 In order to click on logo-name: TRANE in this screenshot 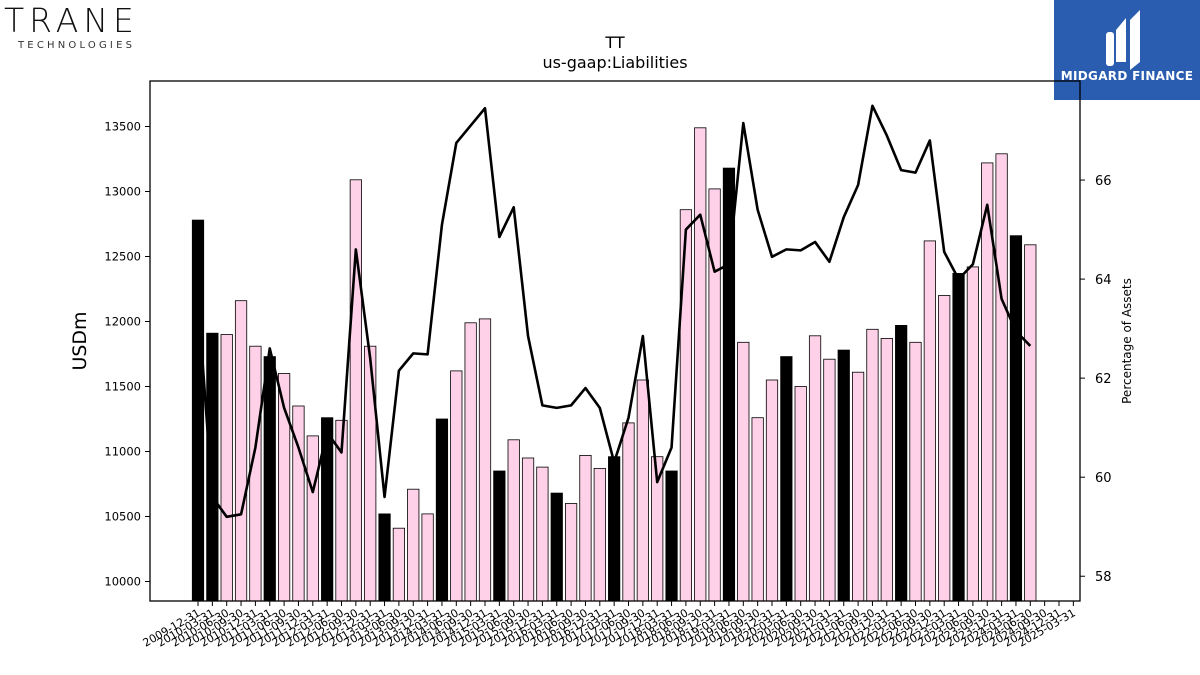, I will do `click(71, 20)`.